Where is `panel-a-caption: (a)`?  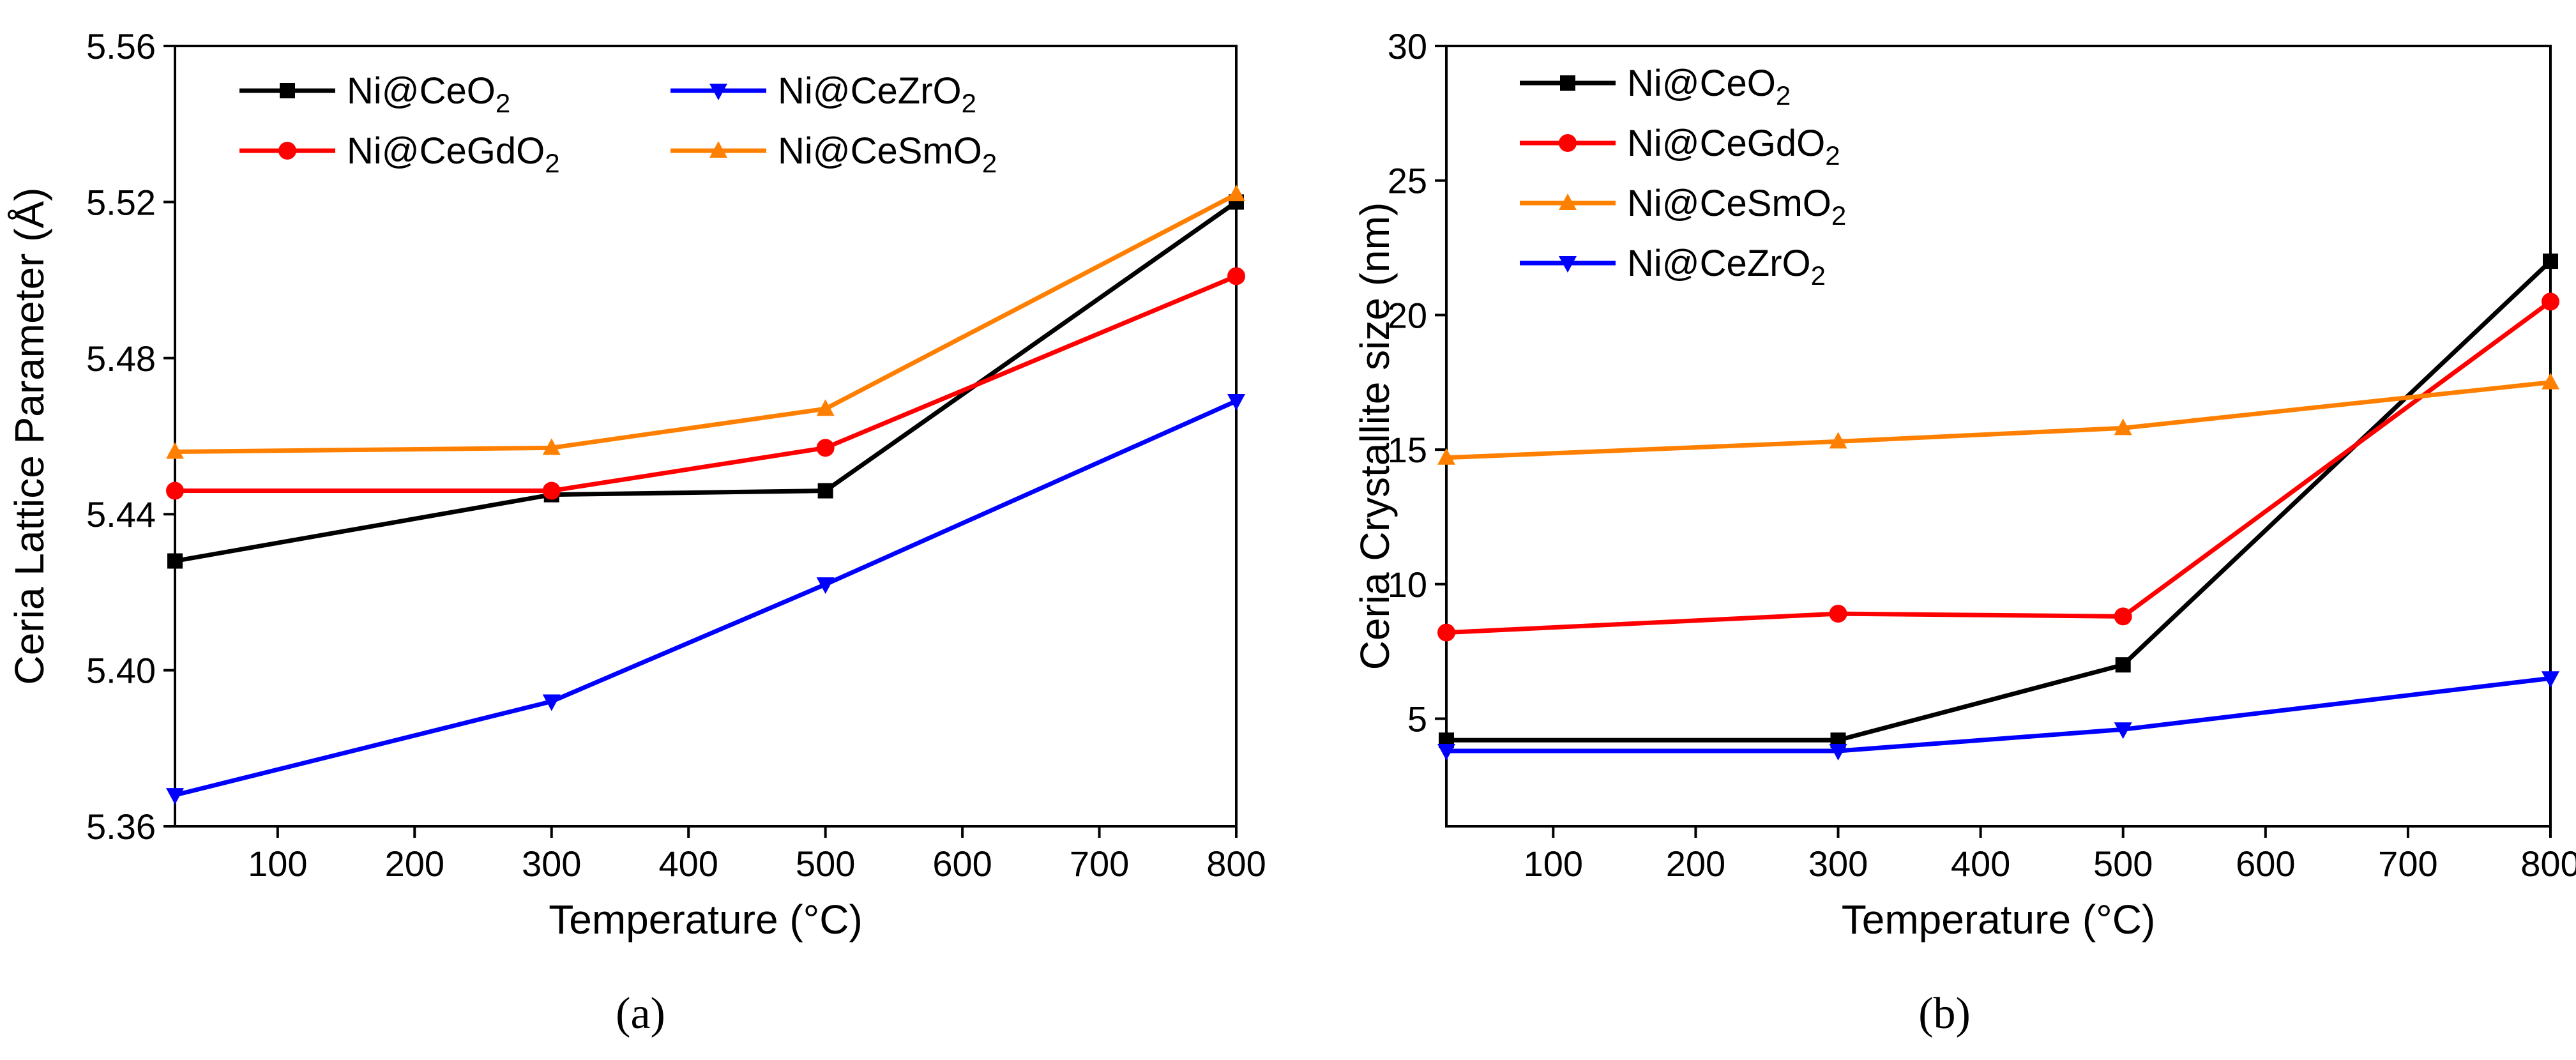 panel-a-caption: (a) is located at coordinates (641, 1013).